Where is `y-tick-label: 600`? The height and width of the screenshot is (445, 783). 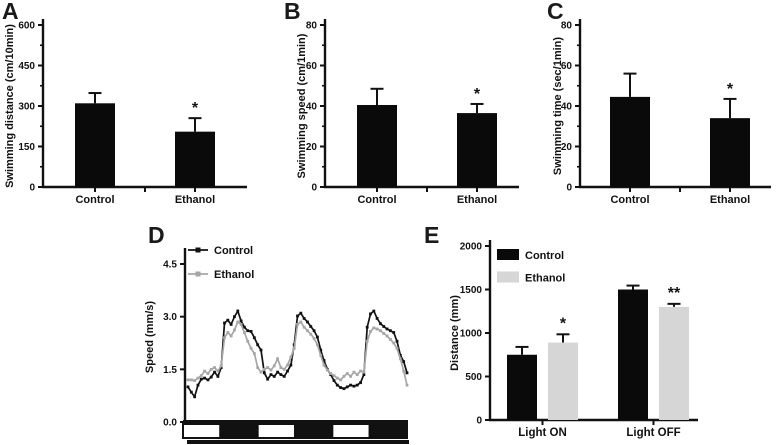
y-tick-label: 600 is located at coordinates (26, 26).